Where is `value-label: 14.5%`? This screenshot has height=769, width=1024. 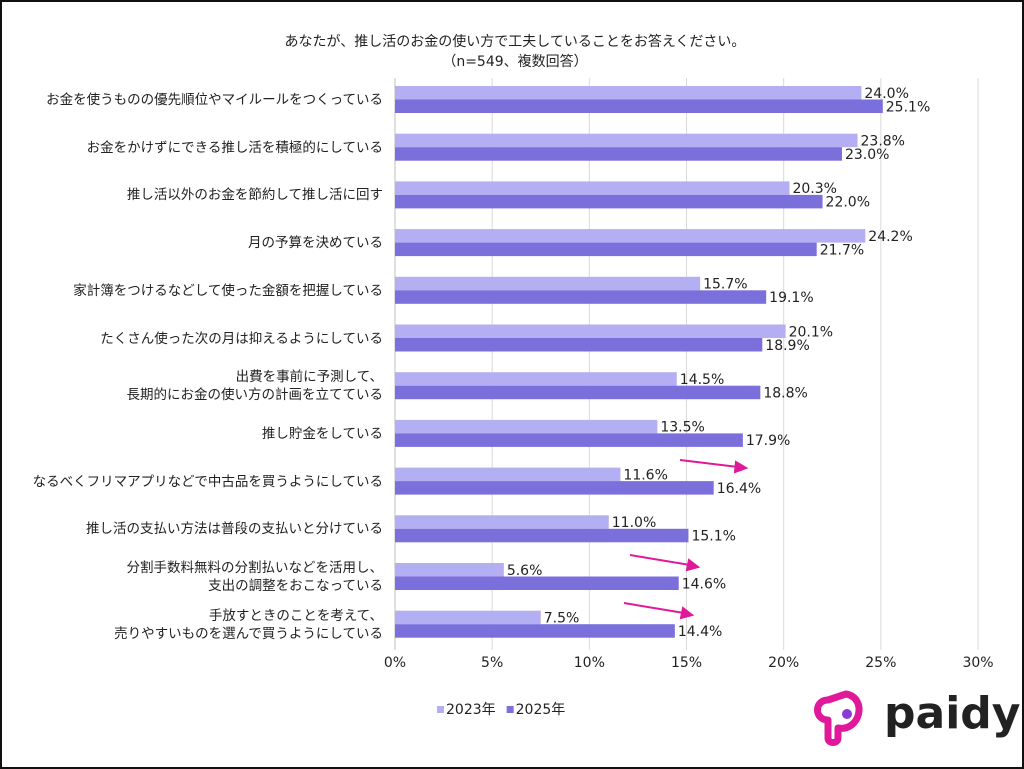
value-label: 14.5% is located at coordinates (702, 380).